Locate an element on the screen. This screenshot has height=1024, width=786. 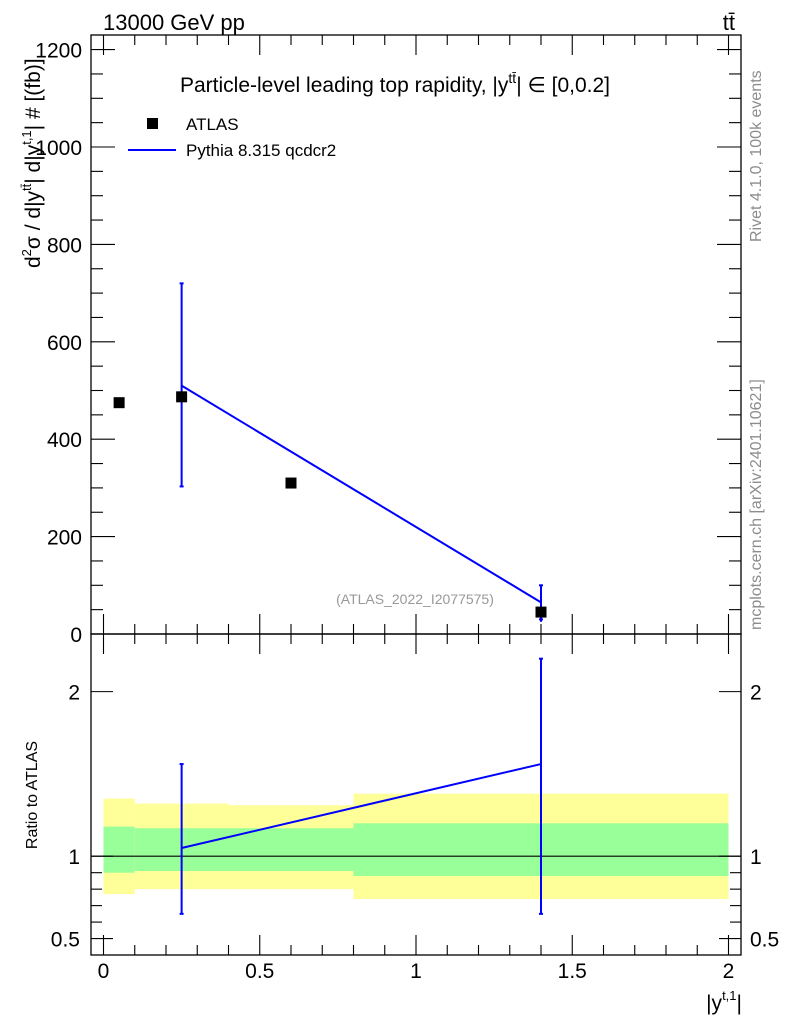
process-label: tt̄ is located at coordinates (729, 22).